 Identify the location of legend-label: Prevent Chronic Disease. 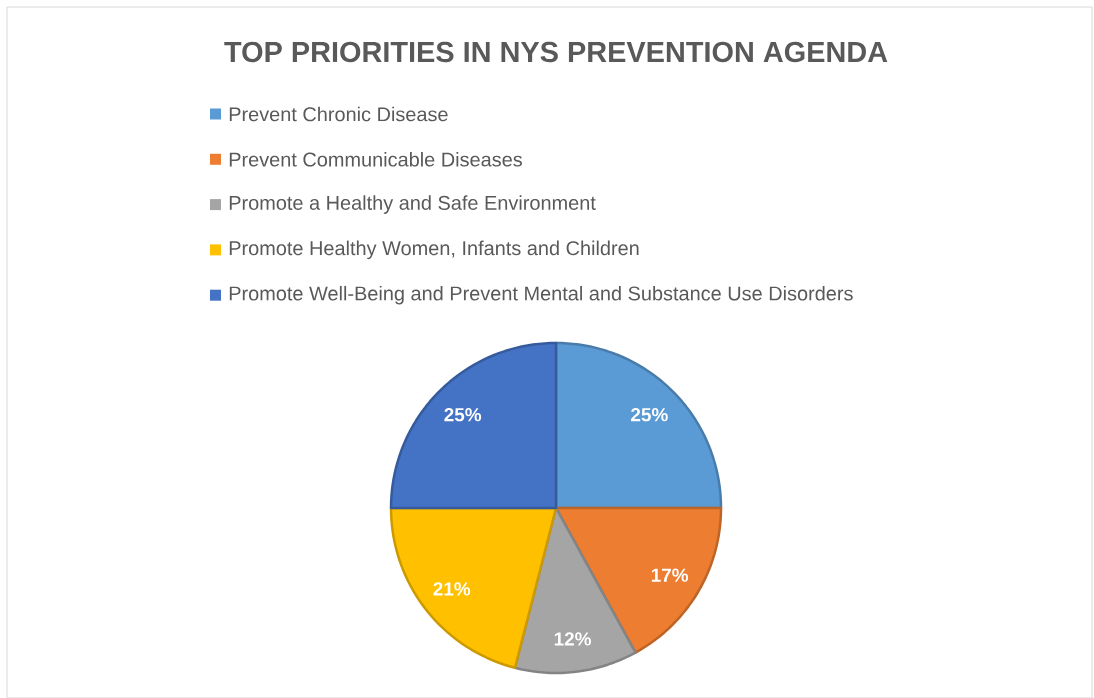
(338, 114).